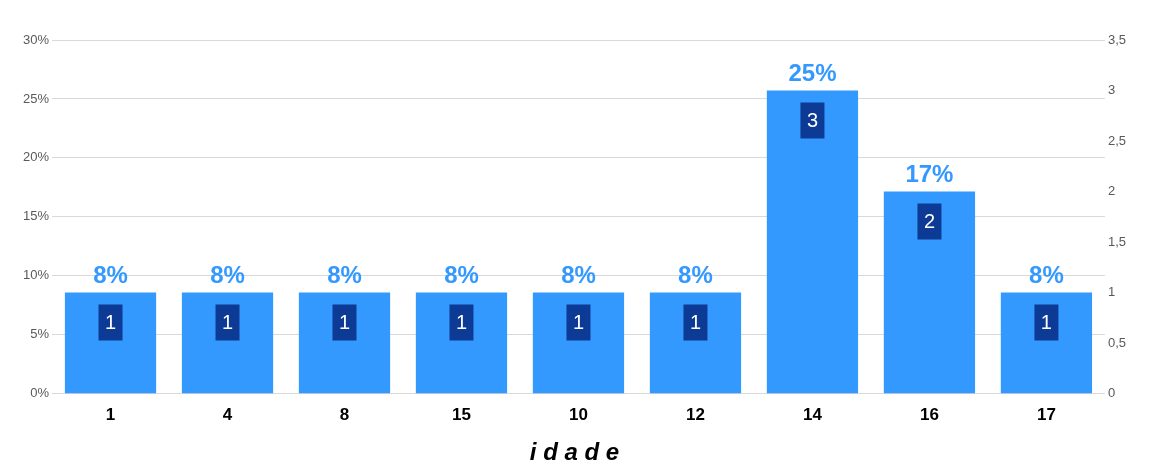  I want to click on y2-tick-label: 3, so click(1111, 90).